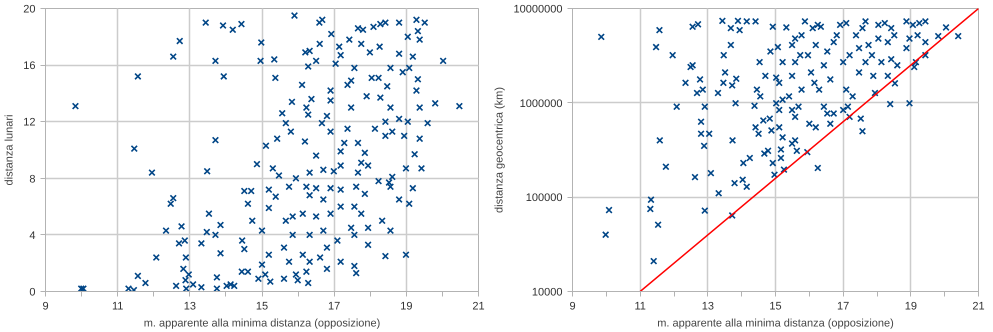 This screenshot has height=332, width=993. I want to click on y-tick-label: 10000, so click(547, 292).